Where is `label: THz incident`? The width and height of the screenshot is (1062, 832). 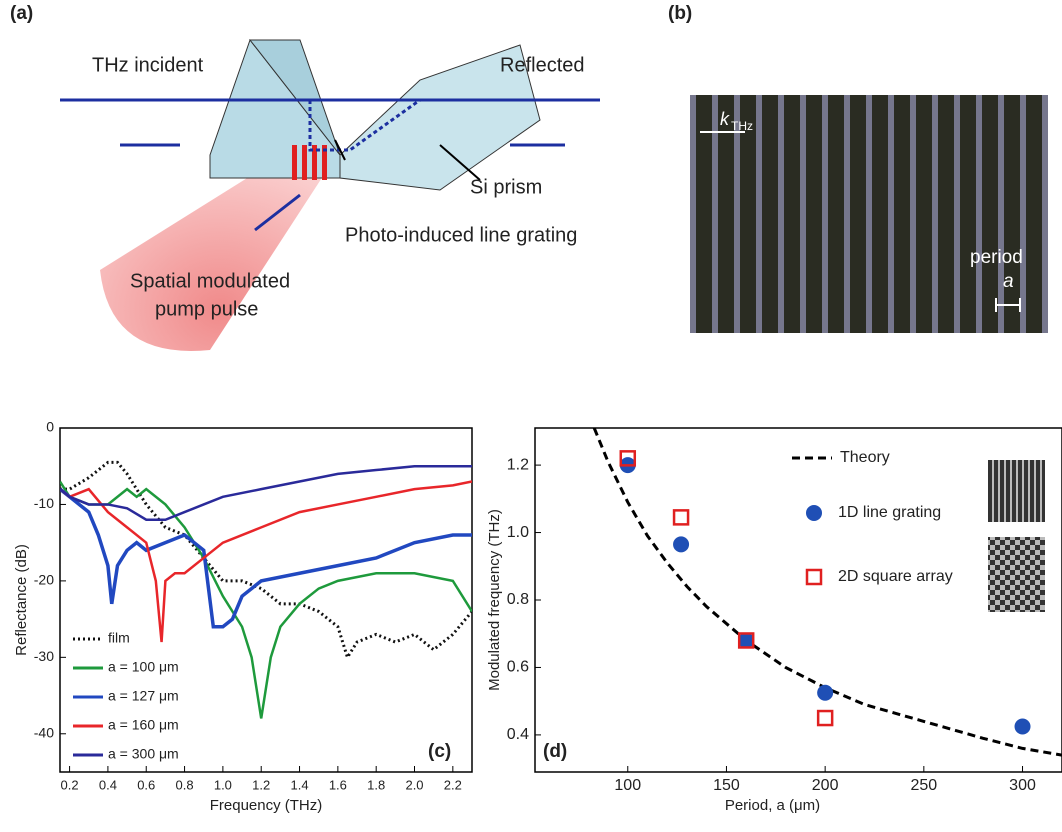
label: THz incident is located at coordinates (148, 65).